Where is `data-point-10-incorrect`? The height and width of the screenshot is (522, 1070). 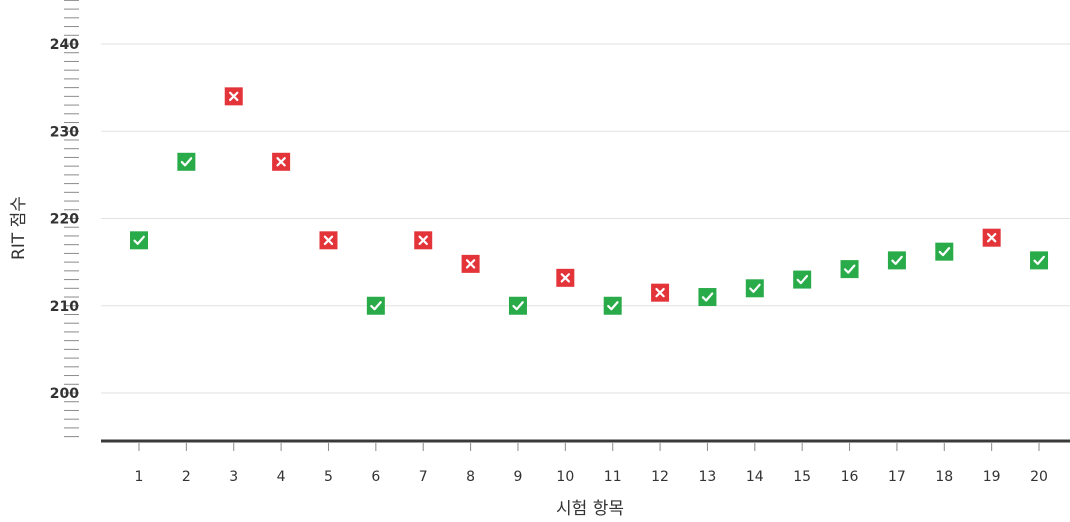 data-point-10-incorrect is located at coordinates (565, 277).